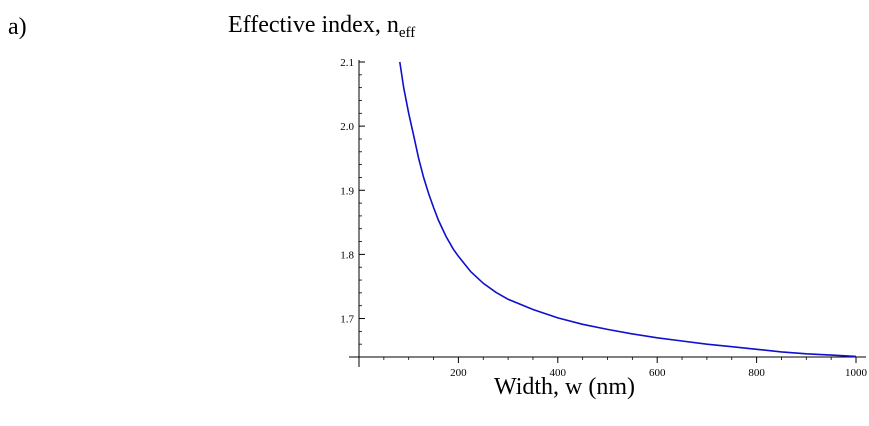  Describe the element at coordinates (347, 255) in the screenshot. I see `y-tick-label: 1.8` at that location.